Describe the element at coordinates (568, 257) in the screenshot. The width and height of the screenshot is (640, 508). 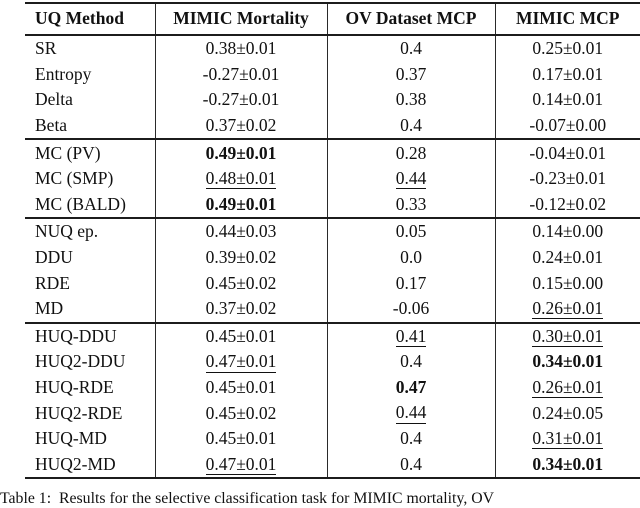
I see `value-text: 0.24±0.01` at that location.